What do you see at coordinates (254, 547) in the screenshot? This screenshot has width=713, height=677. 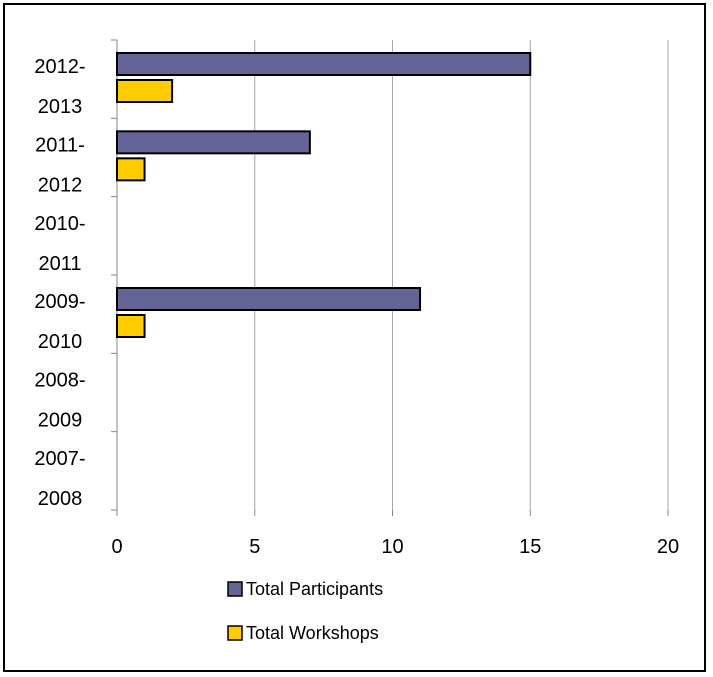 I see `x-tick-label: 5` at bounding box center [254, 547].